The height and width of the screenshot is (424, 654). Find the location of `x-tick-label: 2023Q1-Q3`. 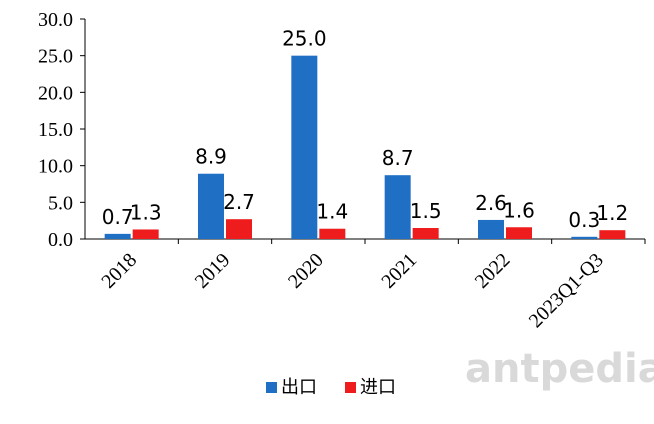

x-tick-label: 2023Q1-Q3 is located at coordinates (566, 290).